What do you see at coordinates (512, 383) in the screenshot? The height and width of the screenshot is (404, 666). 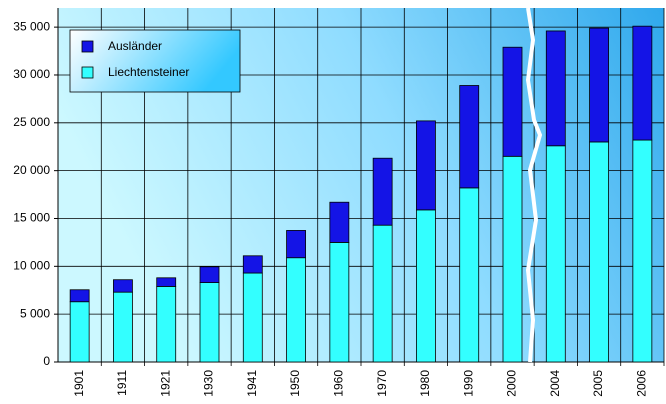 I see `x-tick-label: 2000` at bounding box center [512, 383].